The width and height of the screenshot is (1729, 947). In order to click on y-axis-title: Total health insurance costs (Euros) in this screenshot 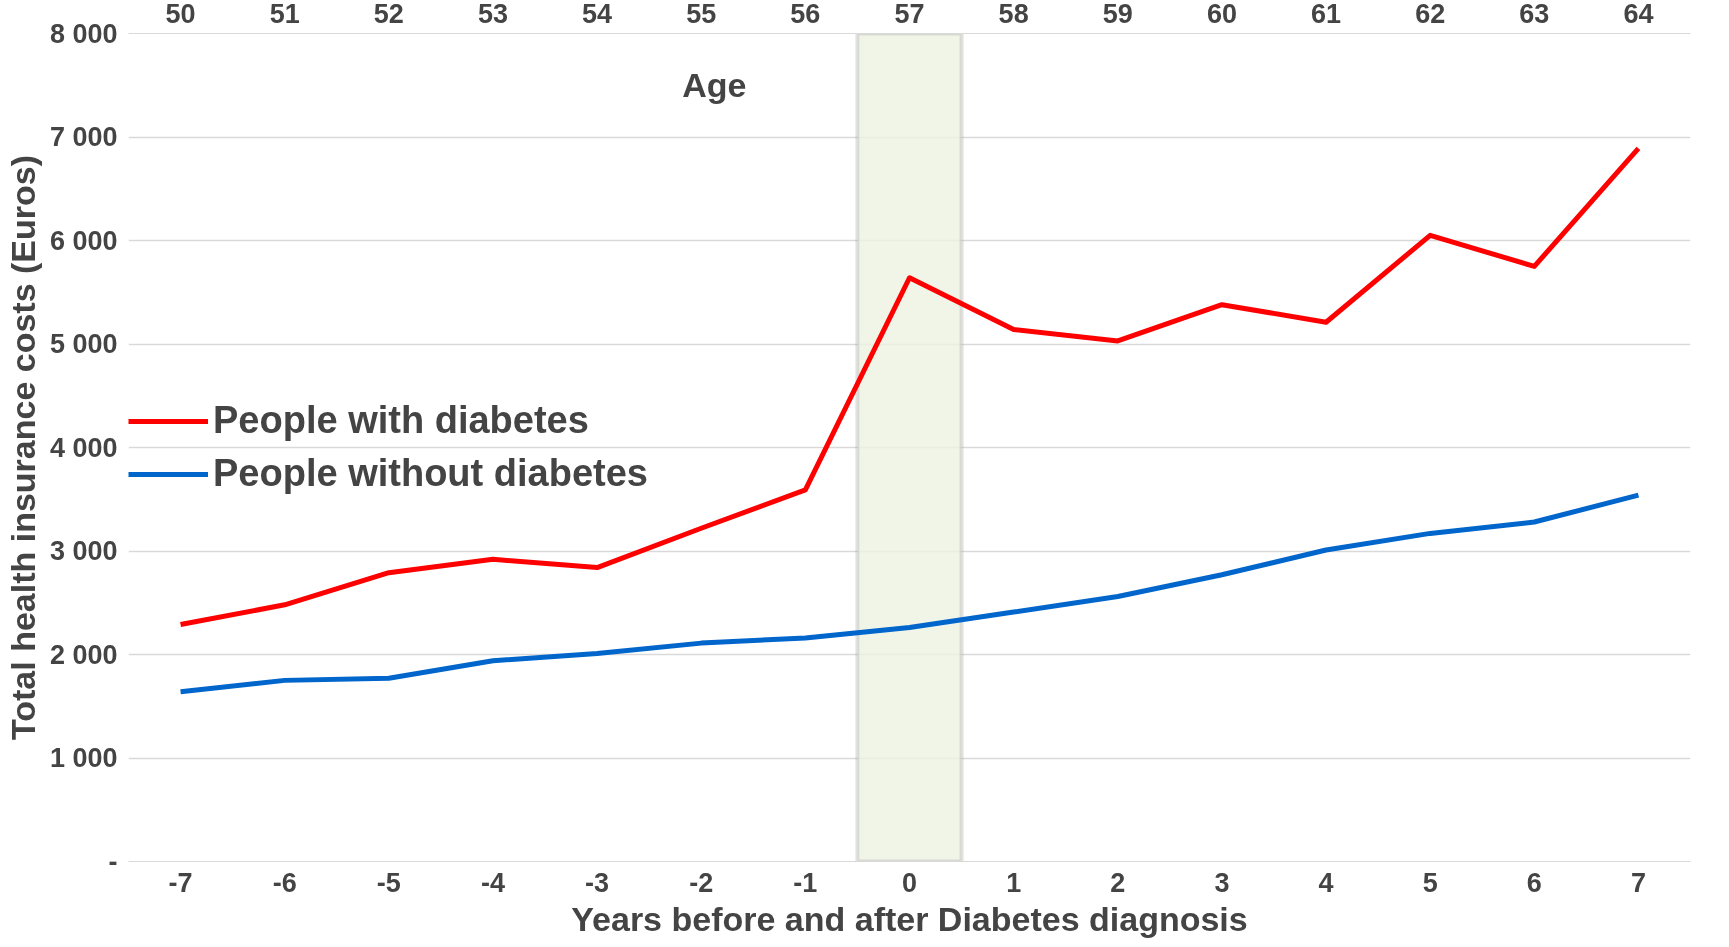, I will do `click(22, 447)`.